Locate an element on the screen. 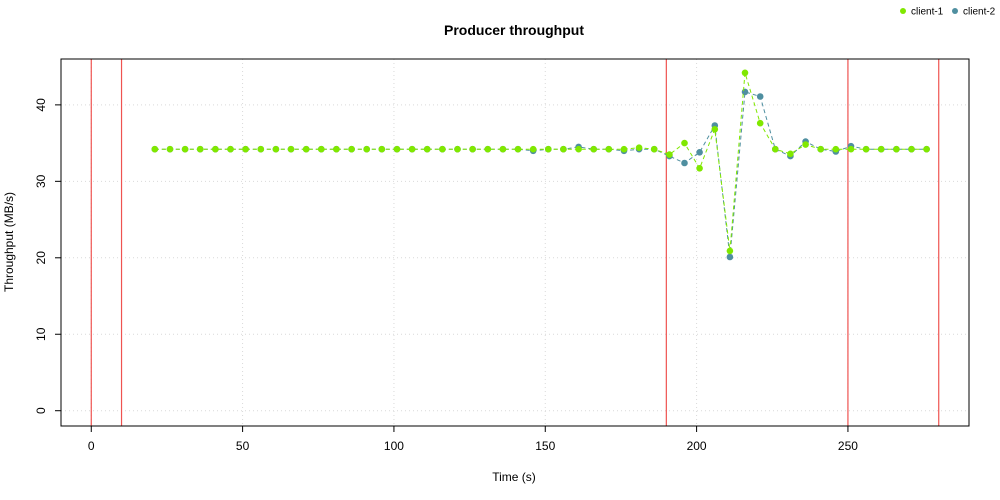  y-tick-label: 20 is located at coordinates (41, 258).